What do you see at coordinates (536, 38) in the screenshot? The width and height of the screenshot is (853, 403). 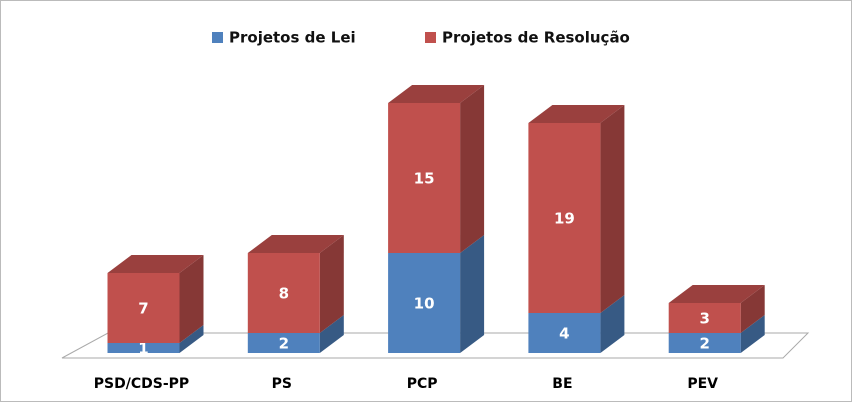 I see `legend-label: Projetos de Resolução` at bounding box center [536, 38].